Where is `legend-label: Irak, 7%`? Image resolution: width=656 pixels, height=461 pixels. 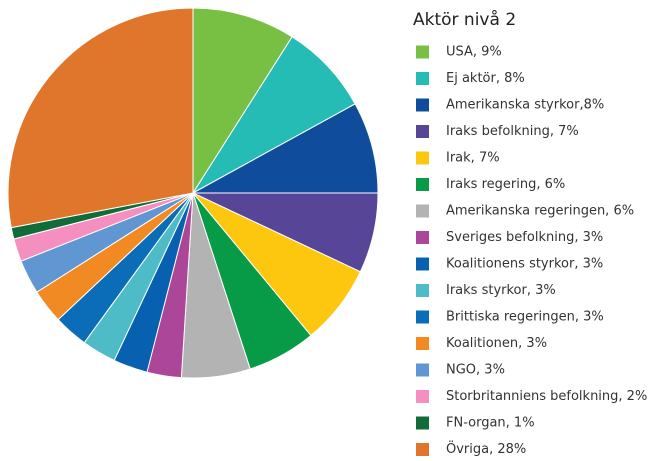 legend-label: Irak, 7% is located at coordinates (473, 158).